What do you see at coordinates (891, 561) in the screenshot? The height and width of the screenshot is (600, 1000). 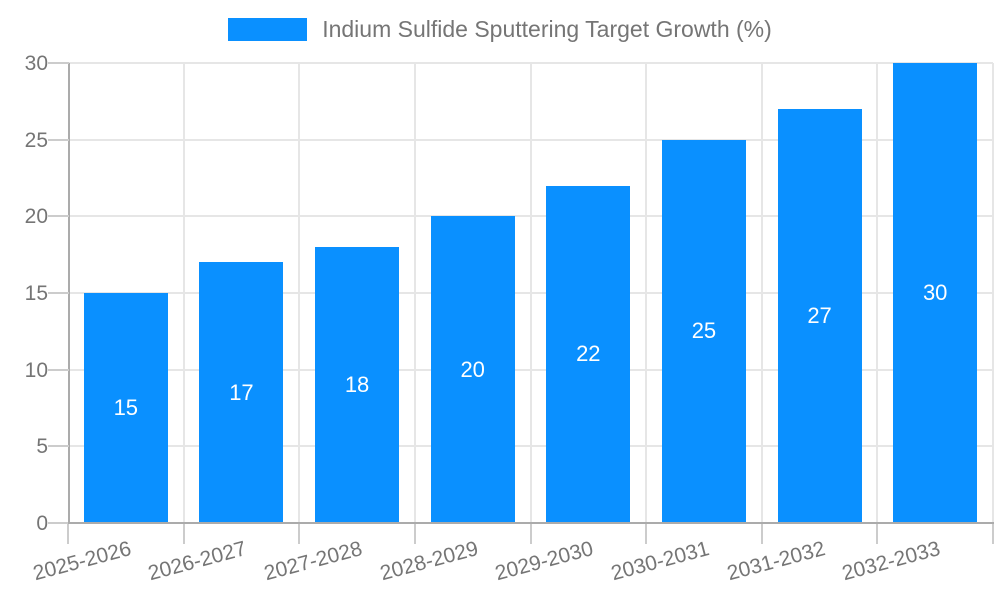 I see `x-tick-label: 2032-2033` at bounding box center [891, 561].